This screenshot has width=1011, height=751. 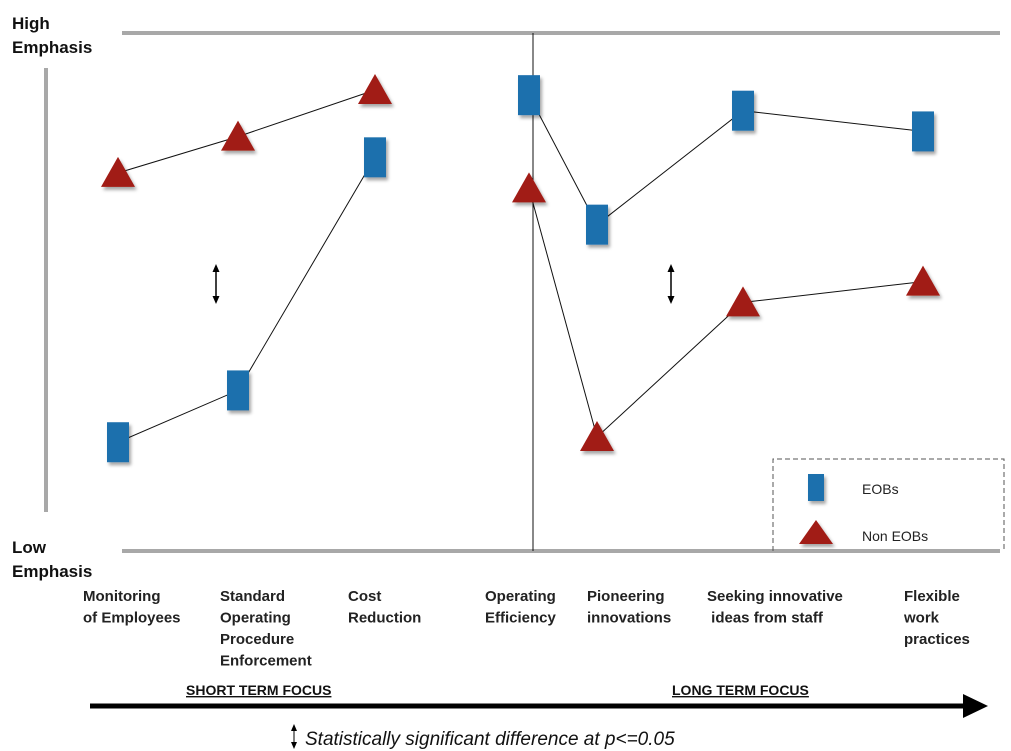 I want to click on short-term-focus-label: SHORT TERM FOCUS, so click(x=258, y=690).